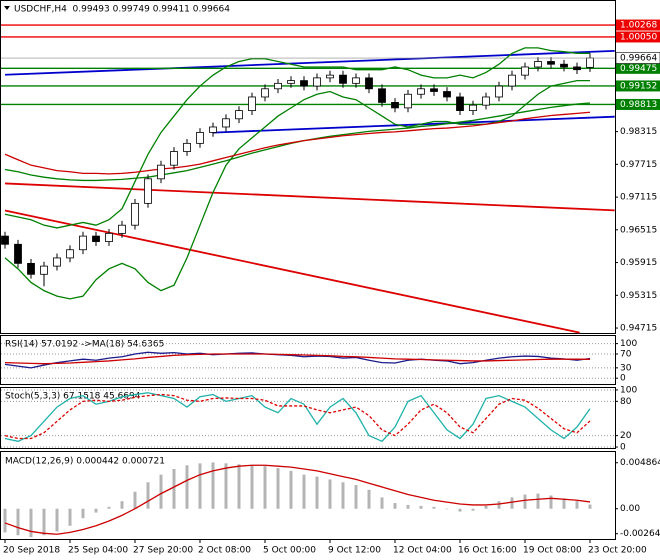 Image resolution: width=660 pixels, height=560 pixels. I want to click on level-label: 0.99152, so click(638, 86).